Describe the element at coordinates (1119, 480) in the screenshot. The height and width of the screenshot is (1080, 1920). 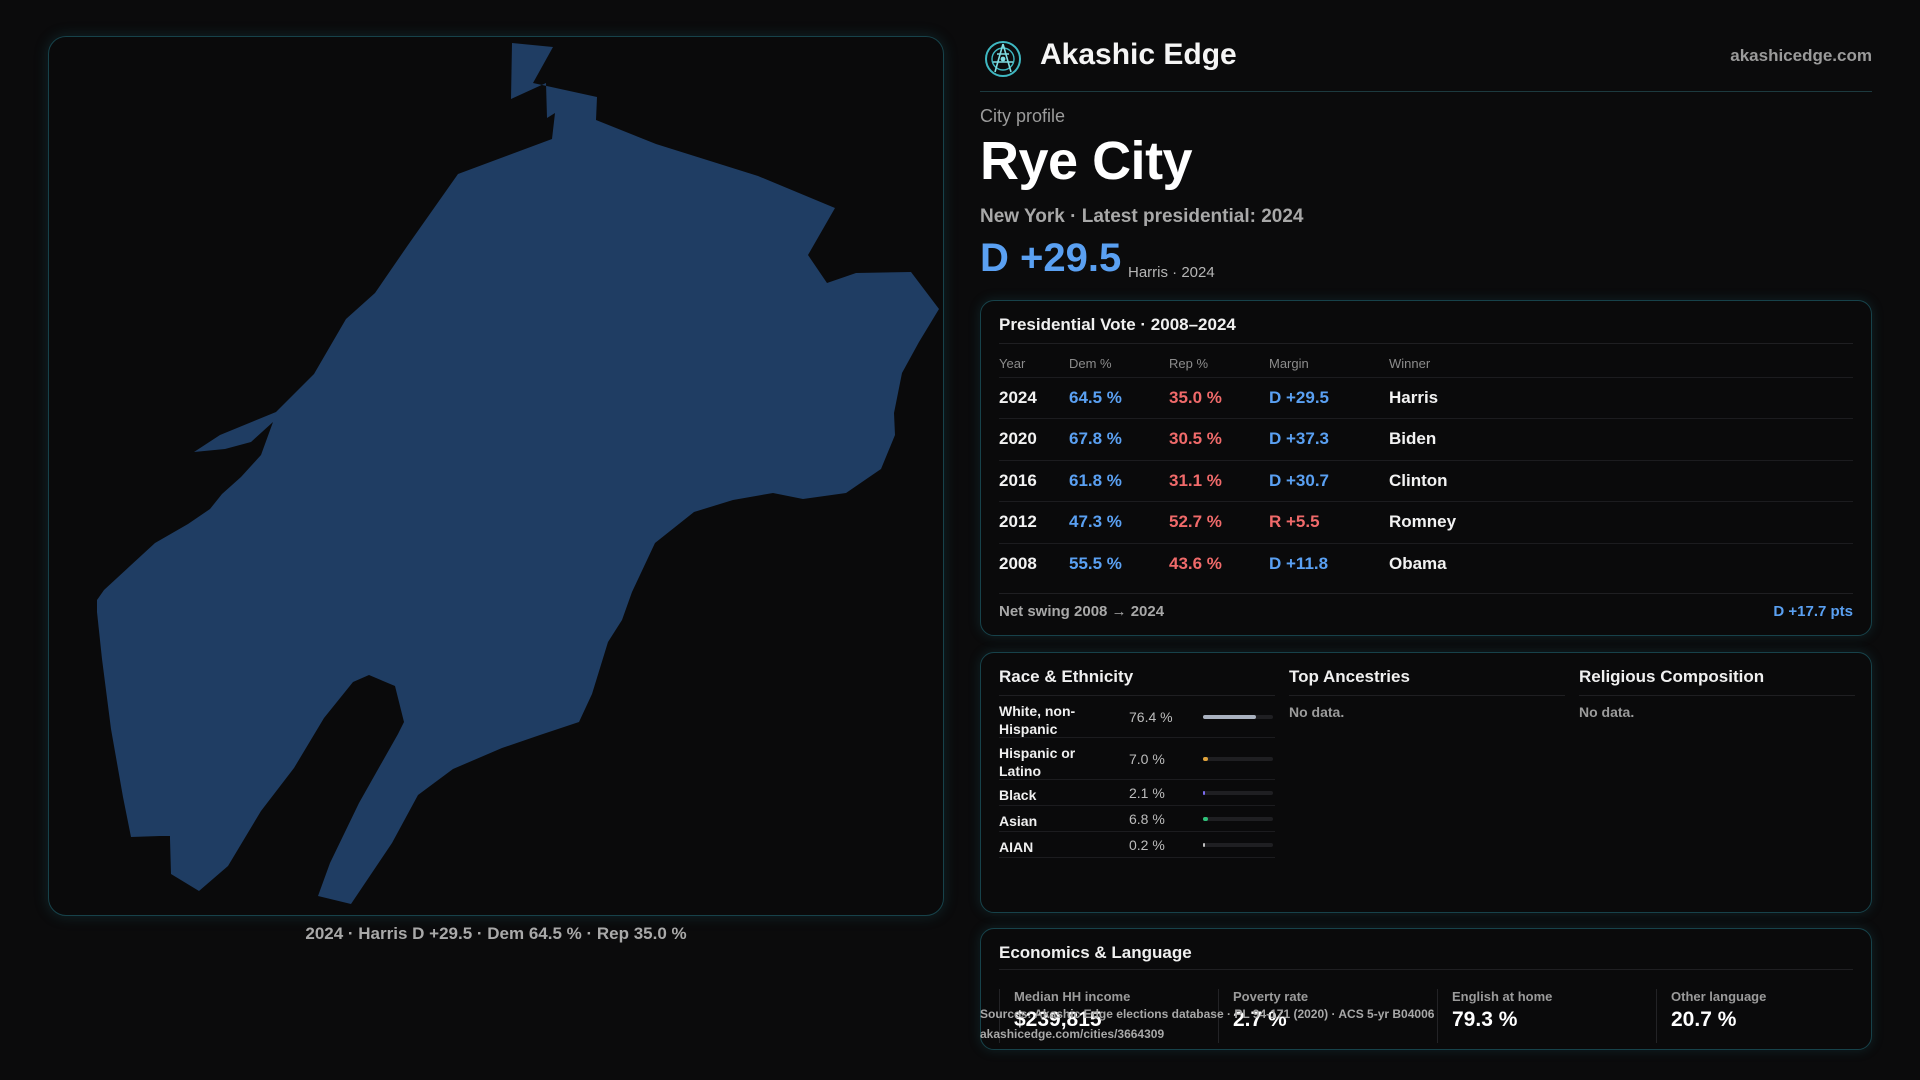
I see `row-dem-pct: 61.8 %` at that location.